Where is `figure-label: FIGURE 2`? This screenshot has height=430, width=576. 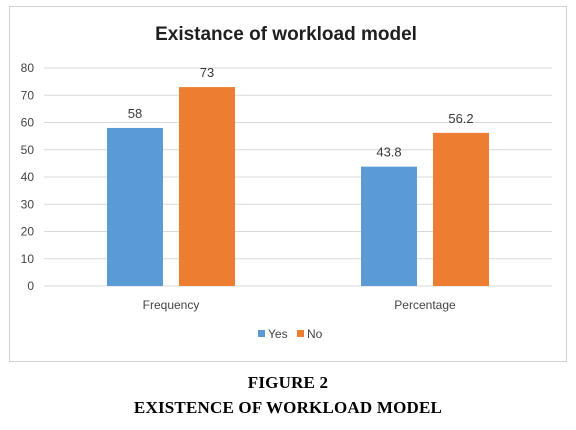 figure-label: FIGURE 2 is located at coordinates (288, 382).